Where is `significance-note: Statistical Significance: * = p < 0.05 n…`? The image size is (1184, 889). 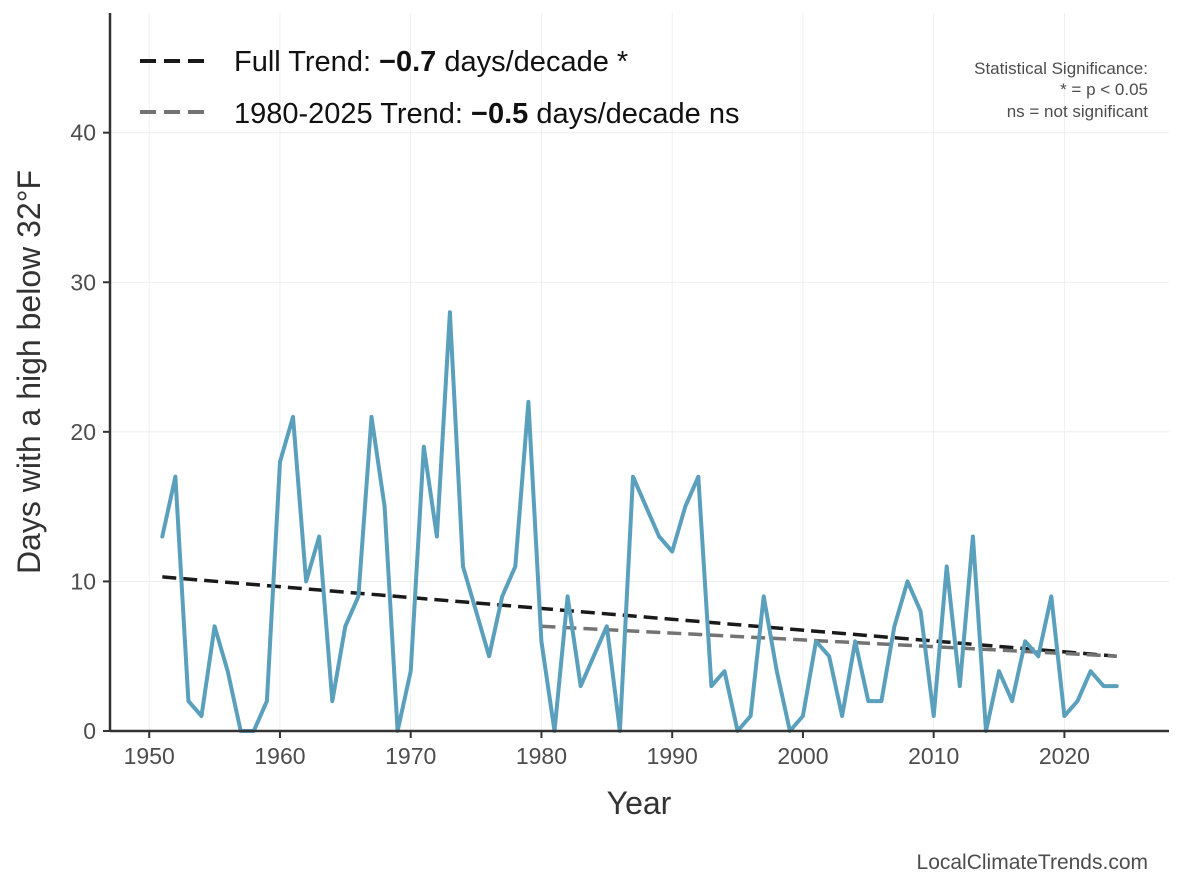
significance-note: Statistical Significance: * = p < 0.05 n… is located at coordinates (1061, 90).